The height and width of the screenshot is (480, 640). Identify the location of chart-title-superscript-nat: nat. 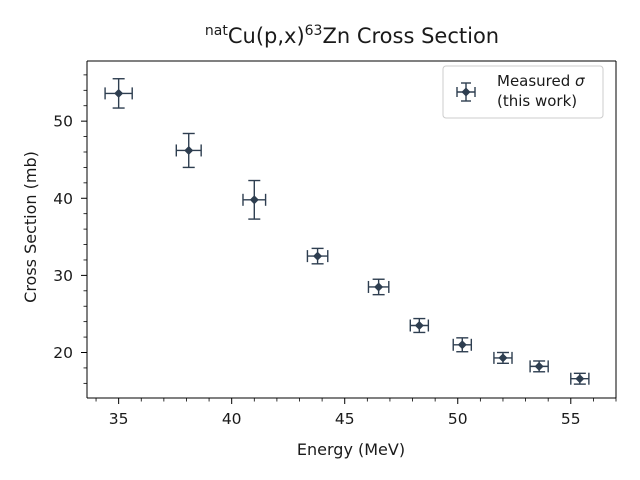
(216, 31).